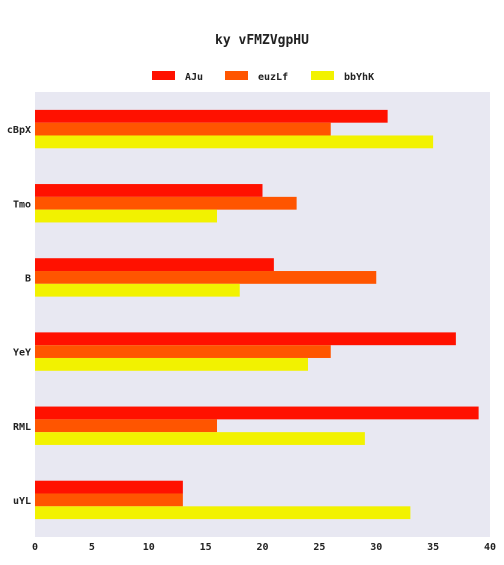  Describe the element at coordinates (154, 265) in the screenshot. I see `bar-aju-b` at that location.